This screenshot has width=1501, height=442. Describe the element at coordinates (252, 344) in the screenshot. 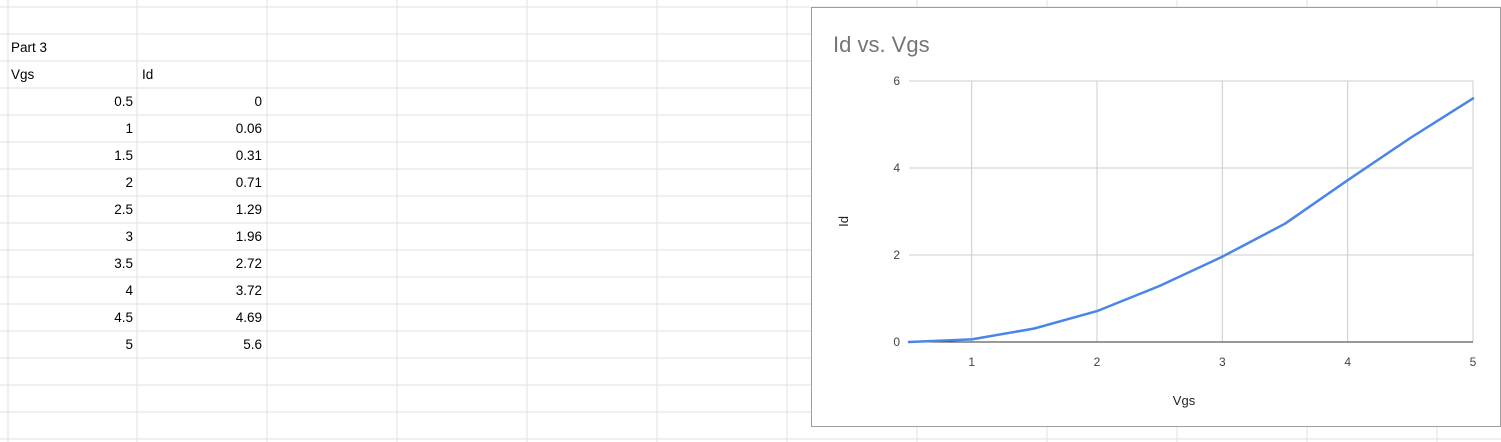

I see `cell-id-value: 5.6` at that location.